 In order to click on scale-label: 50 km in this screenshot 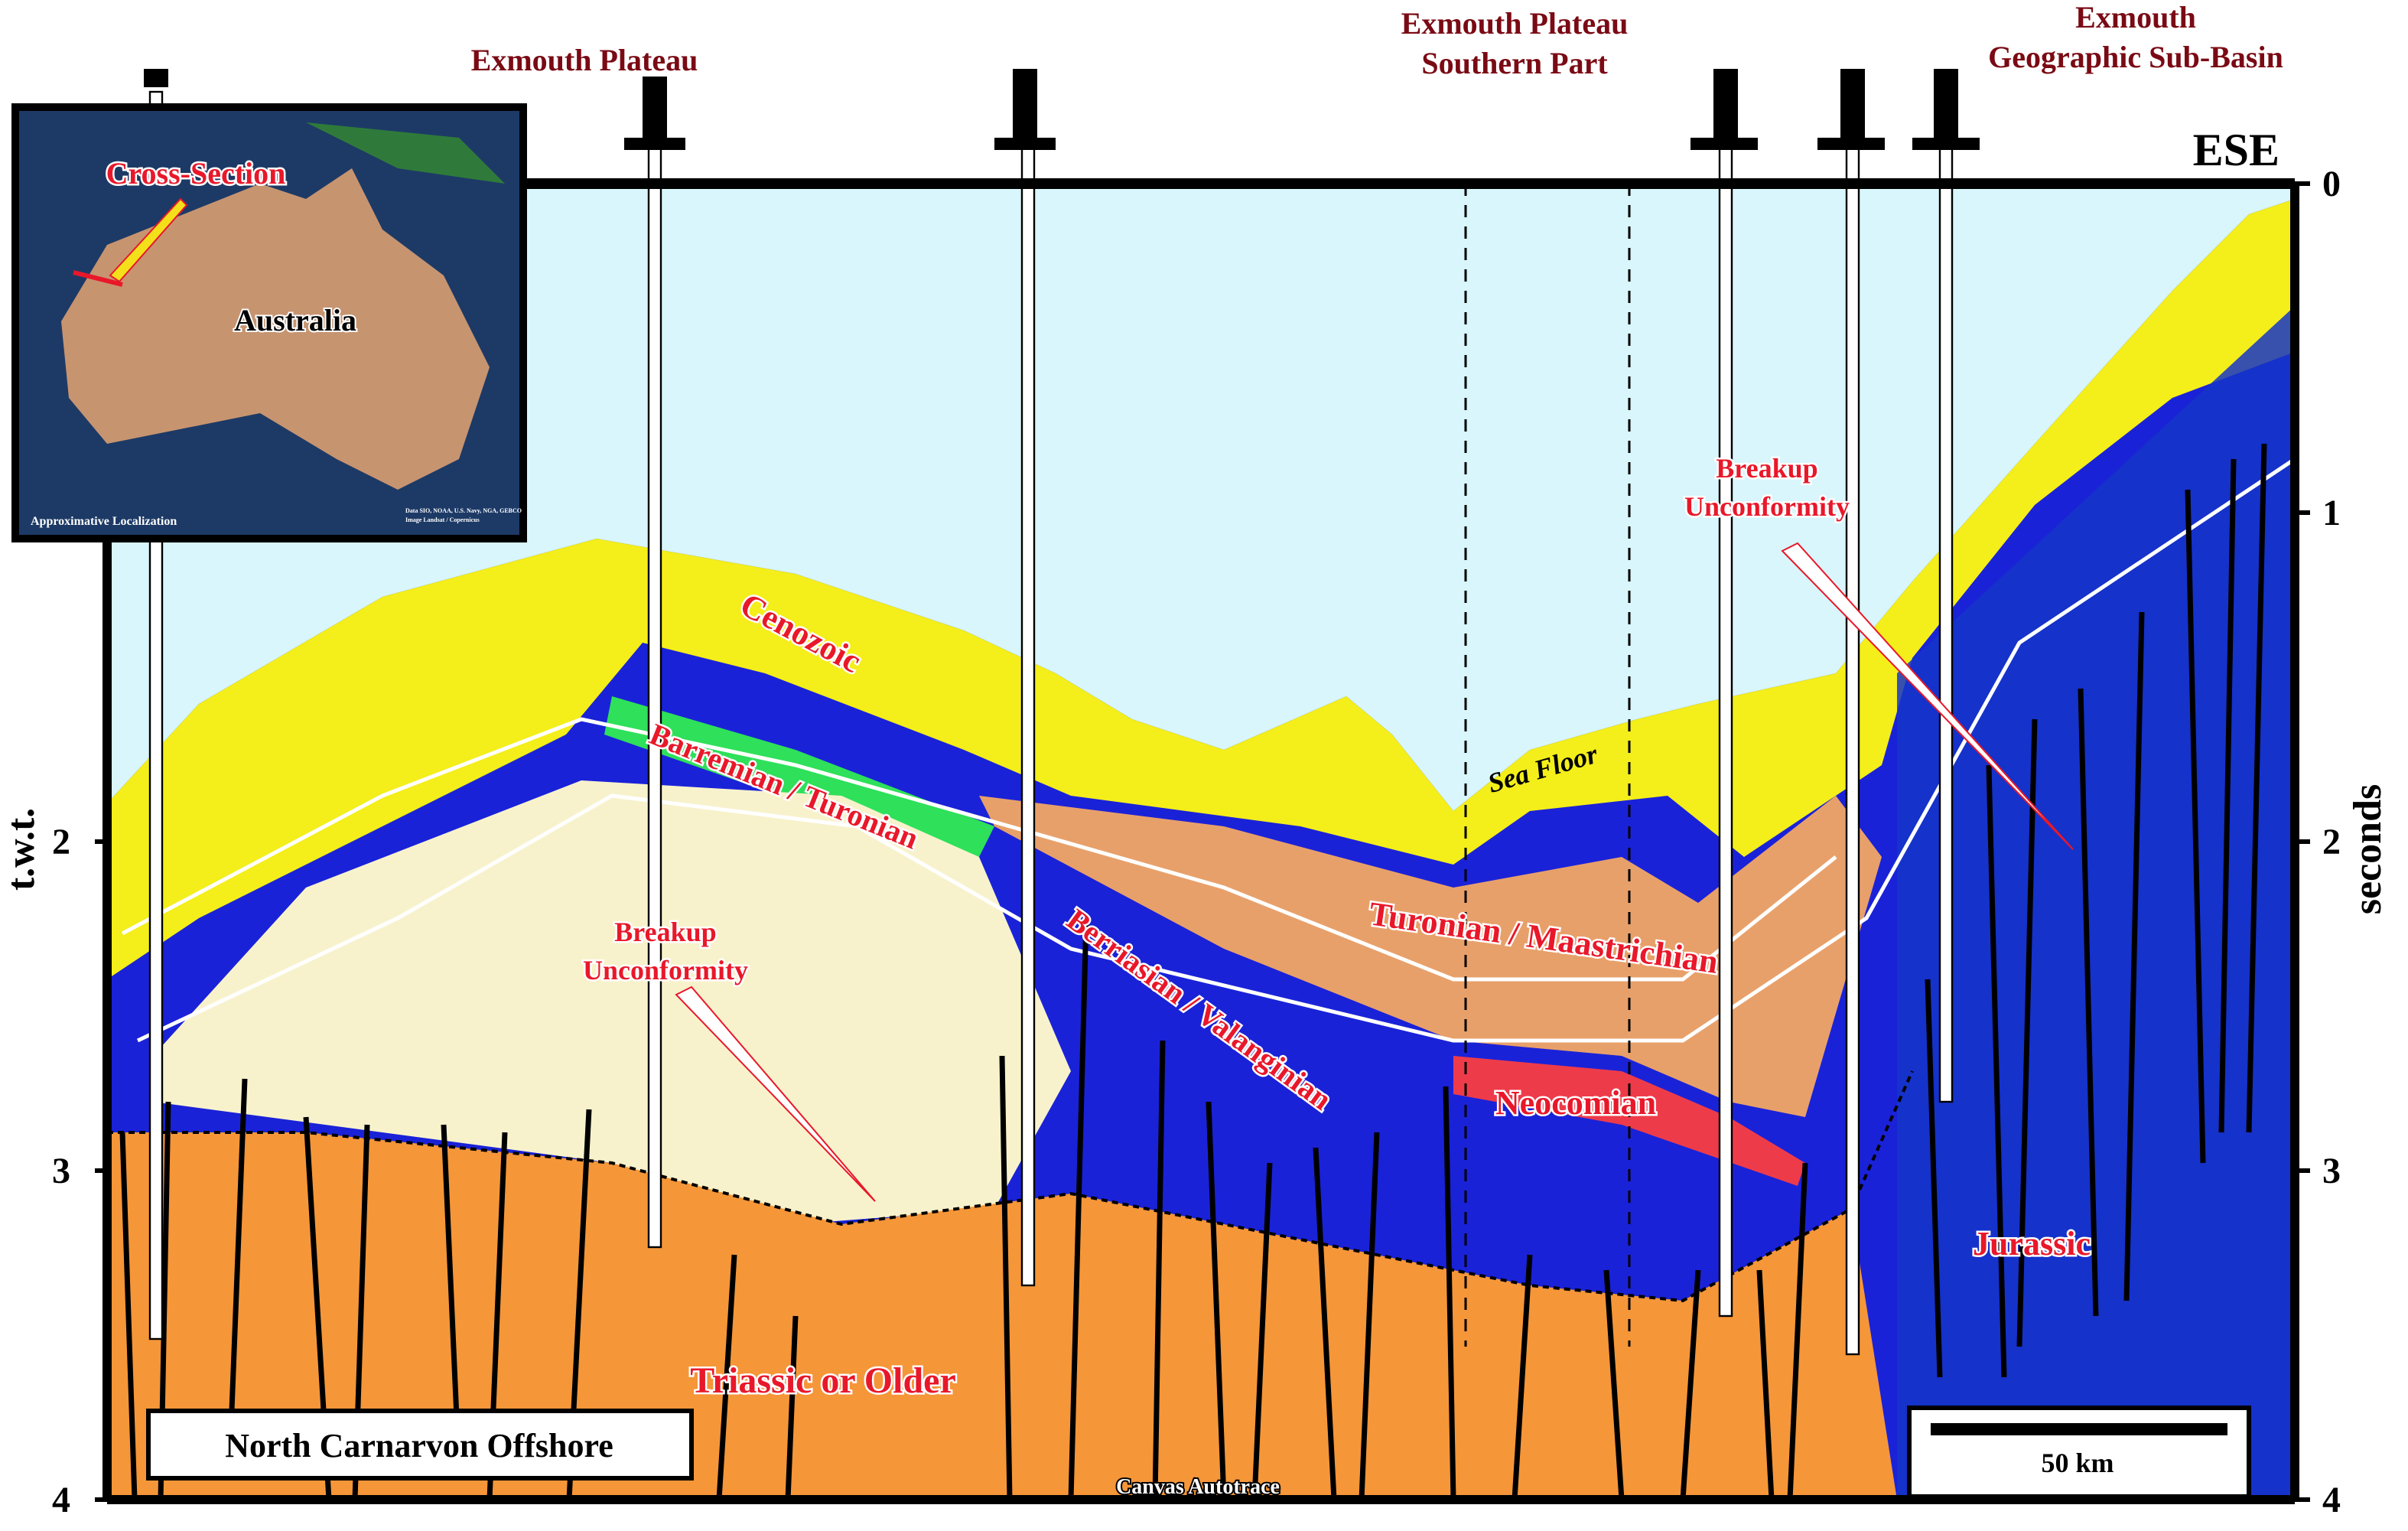, I will do `click(2077, 1463)`.